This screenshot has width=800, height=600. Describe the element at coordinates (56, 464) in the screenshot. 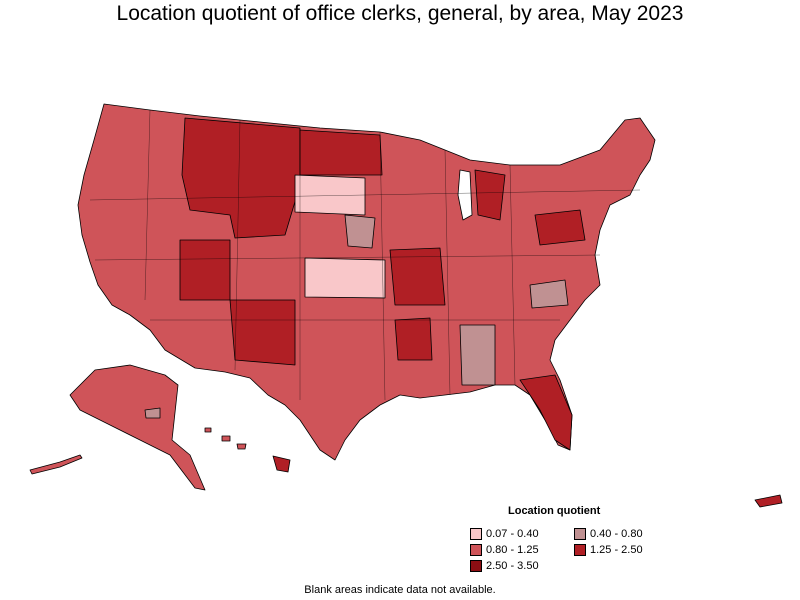

I see `alaska-aleutians` at that location.